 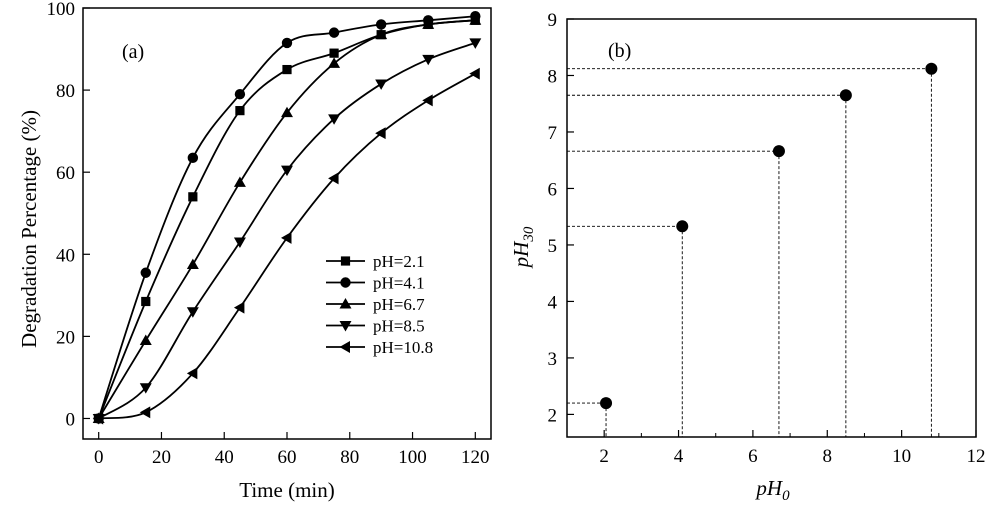 What do you see at coordinates (399, 283) in the screenshot?
I see `legend-label: pH=4.1` at bounding box center [399, 283].